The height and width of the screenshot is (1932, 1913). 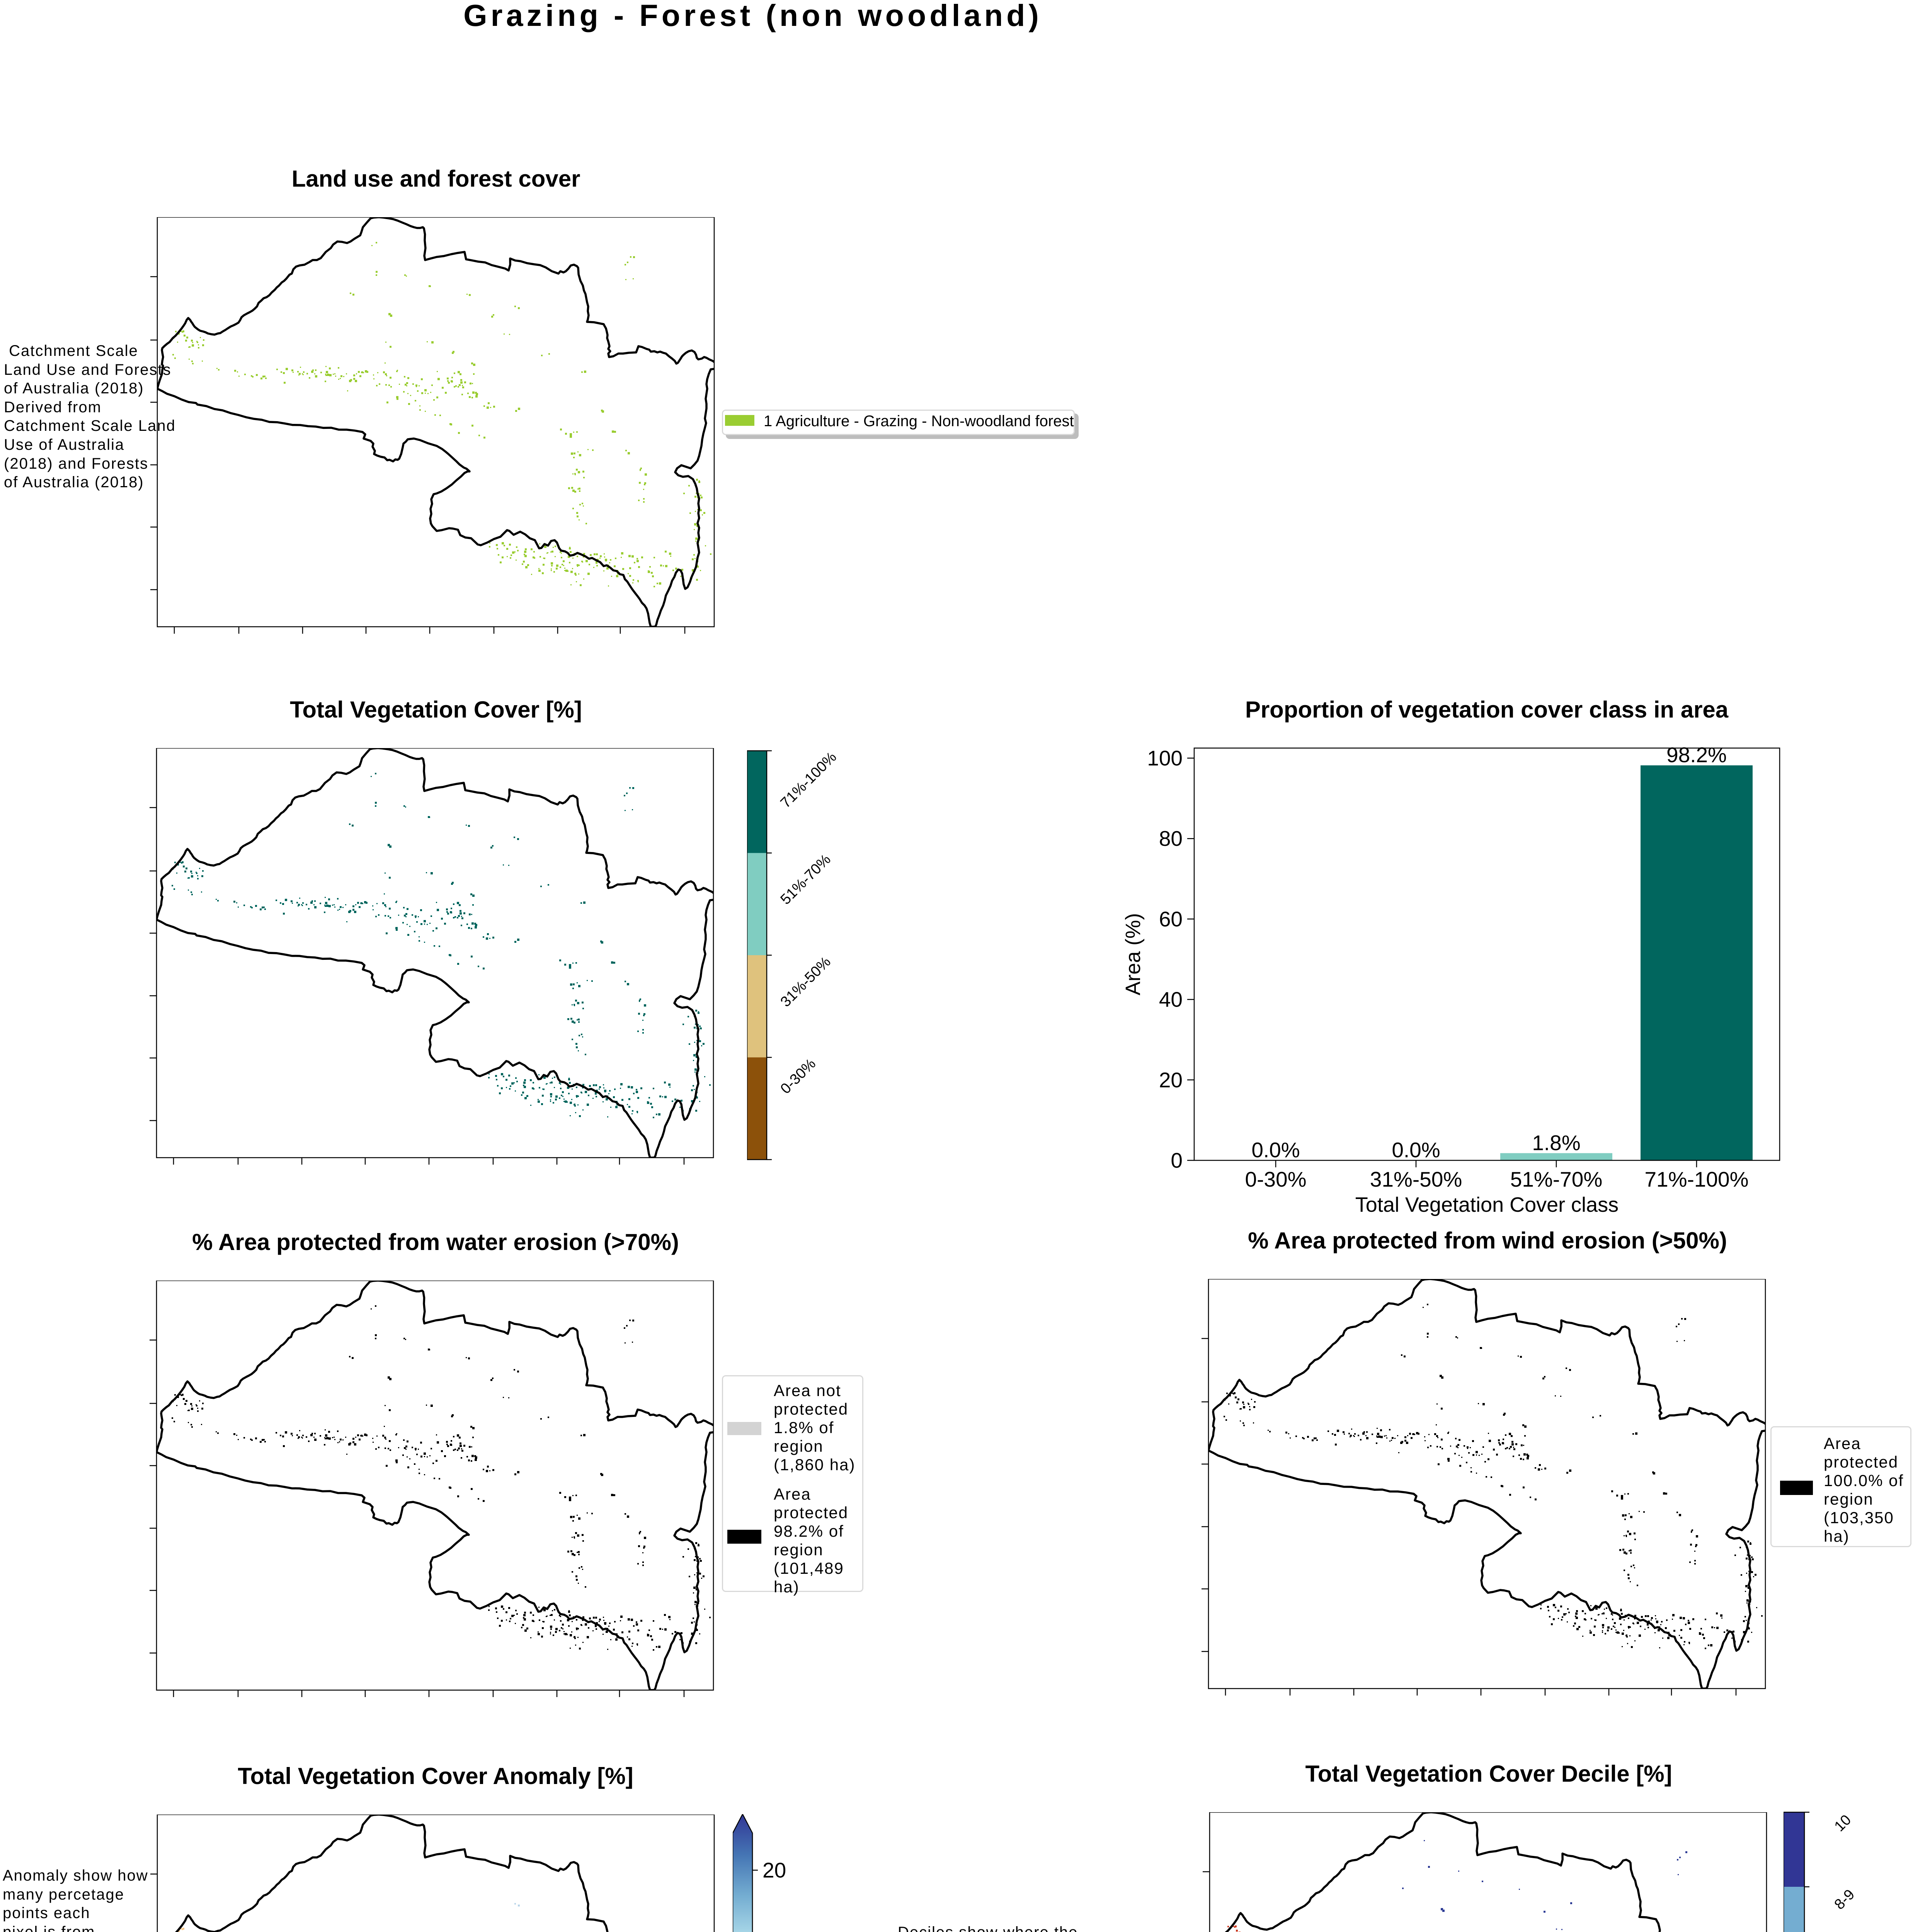 I want to click on svg-text: 60, so click(x=1171, y=919).